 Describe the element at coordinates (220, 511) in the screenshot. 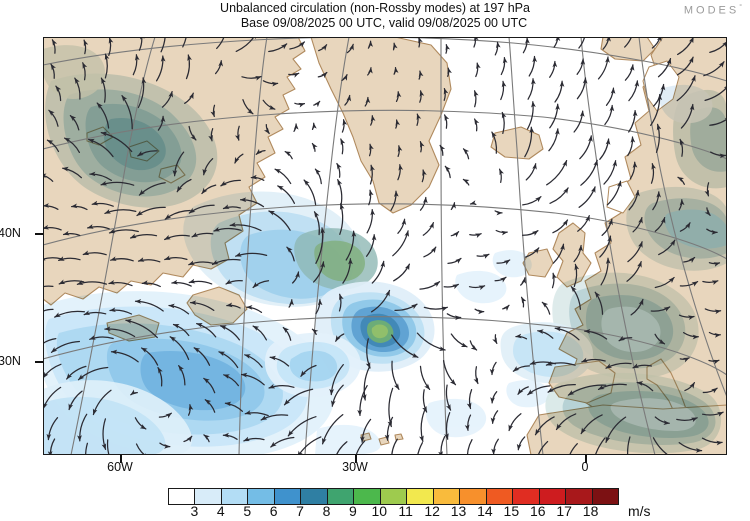

I see `colorbar-tick-4: 4` at that location.